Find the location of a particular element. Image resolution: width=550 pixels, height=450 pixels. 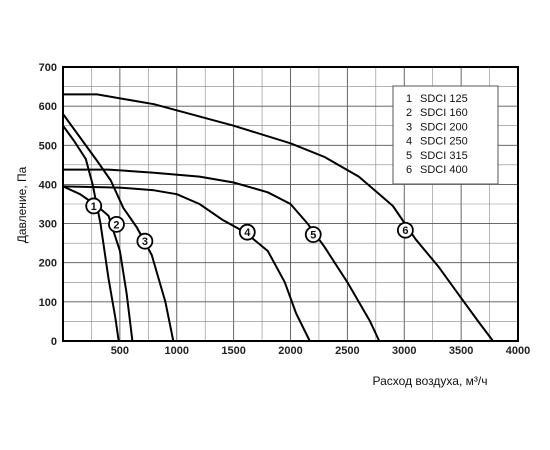

curve-marker-6: 6 is located at coordinates (405, 230).